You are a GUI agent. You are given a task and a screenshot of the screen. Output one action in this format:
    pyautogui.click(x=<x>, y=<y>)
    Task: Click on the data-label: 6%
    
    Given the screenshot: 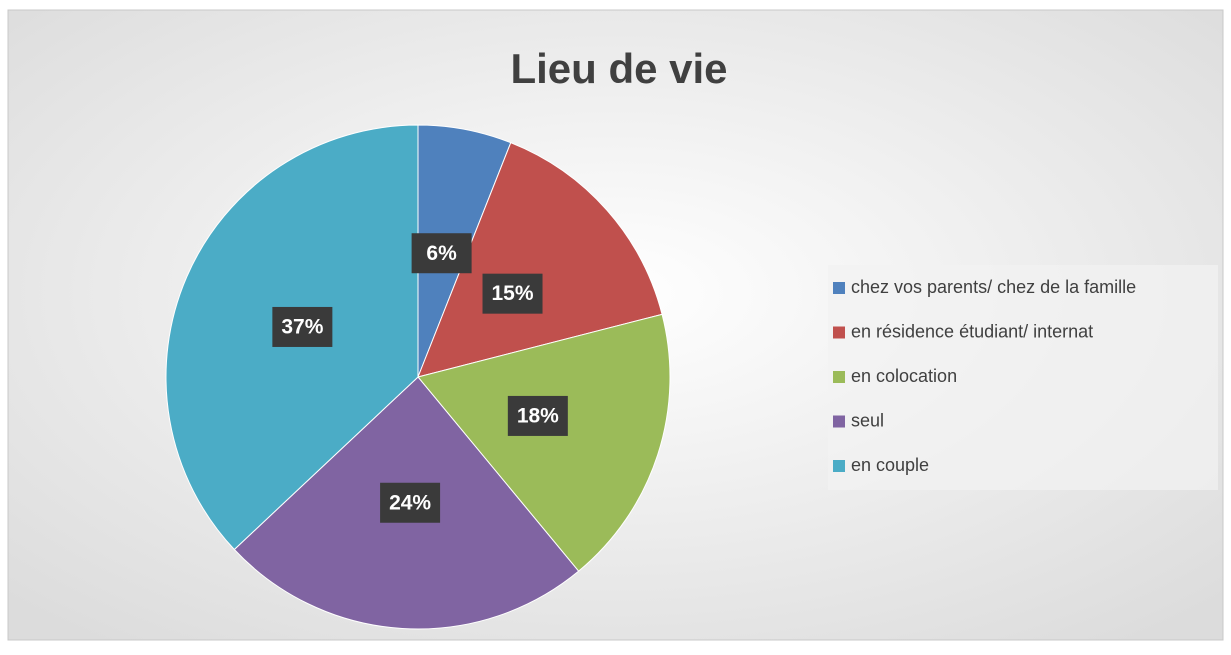 What is the action you would take?
    pyautogui.click(x=441, y=253)
    